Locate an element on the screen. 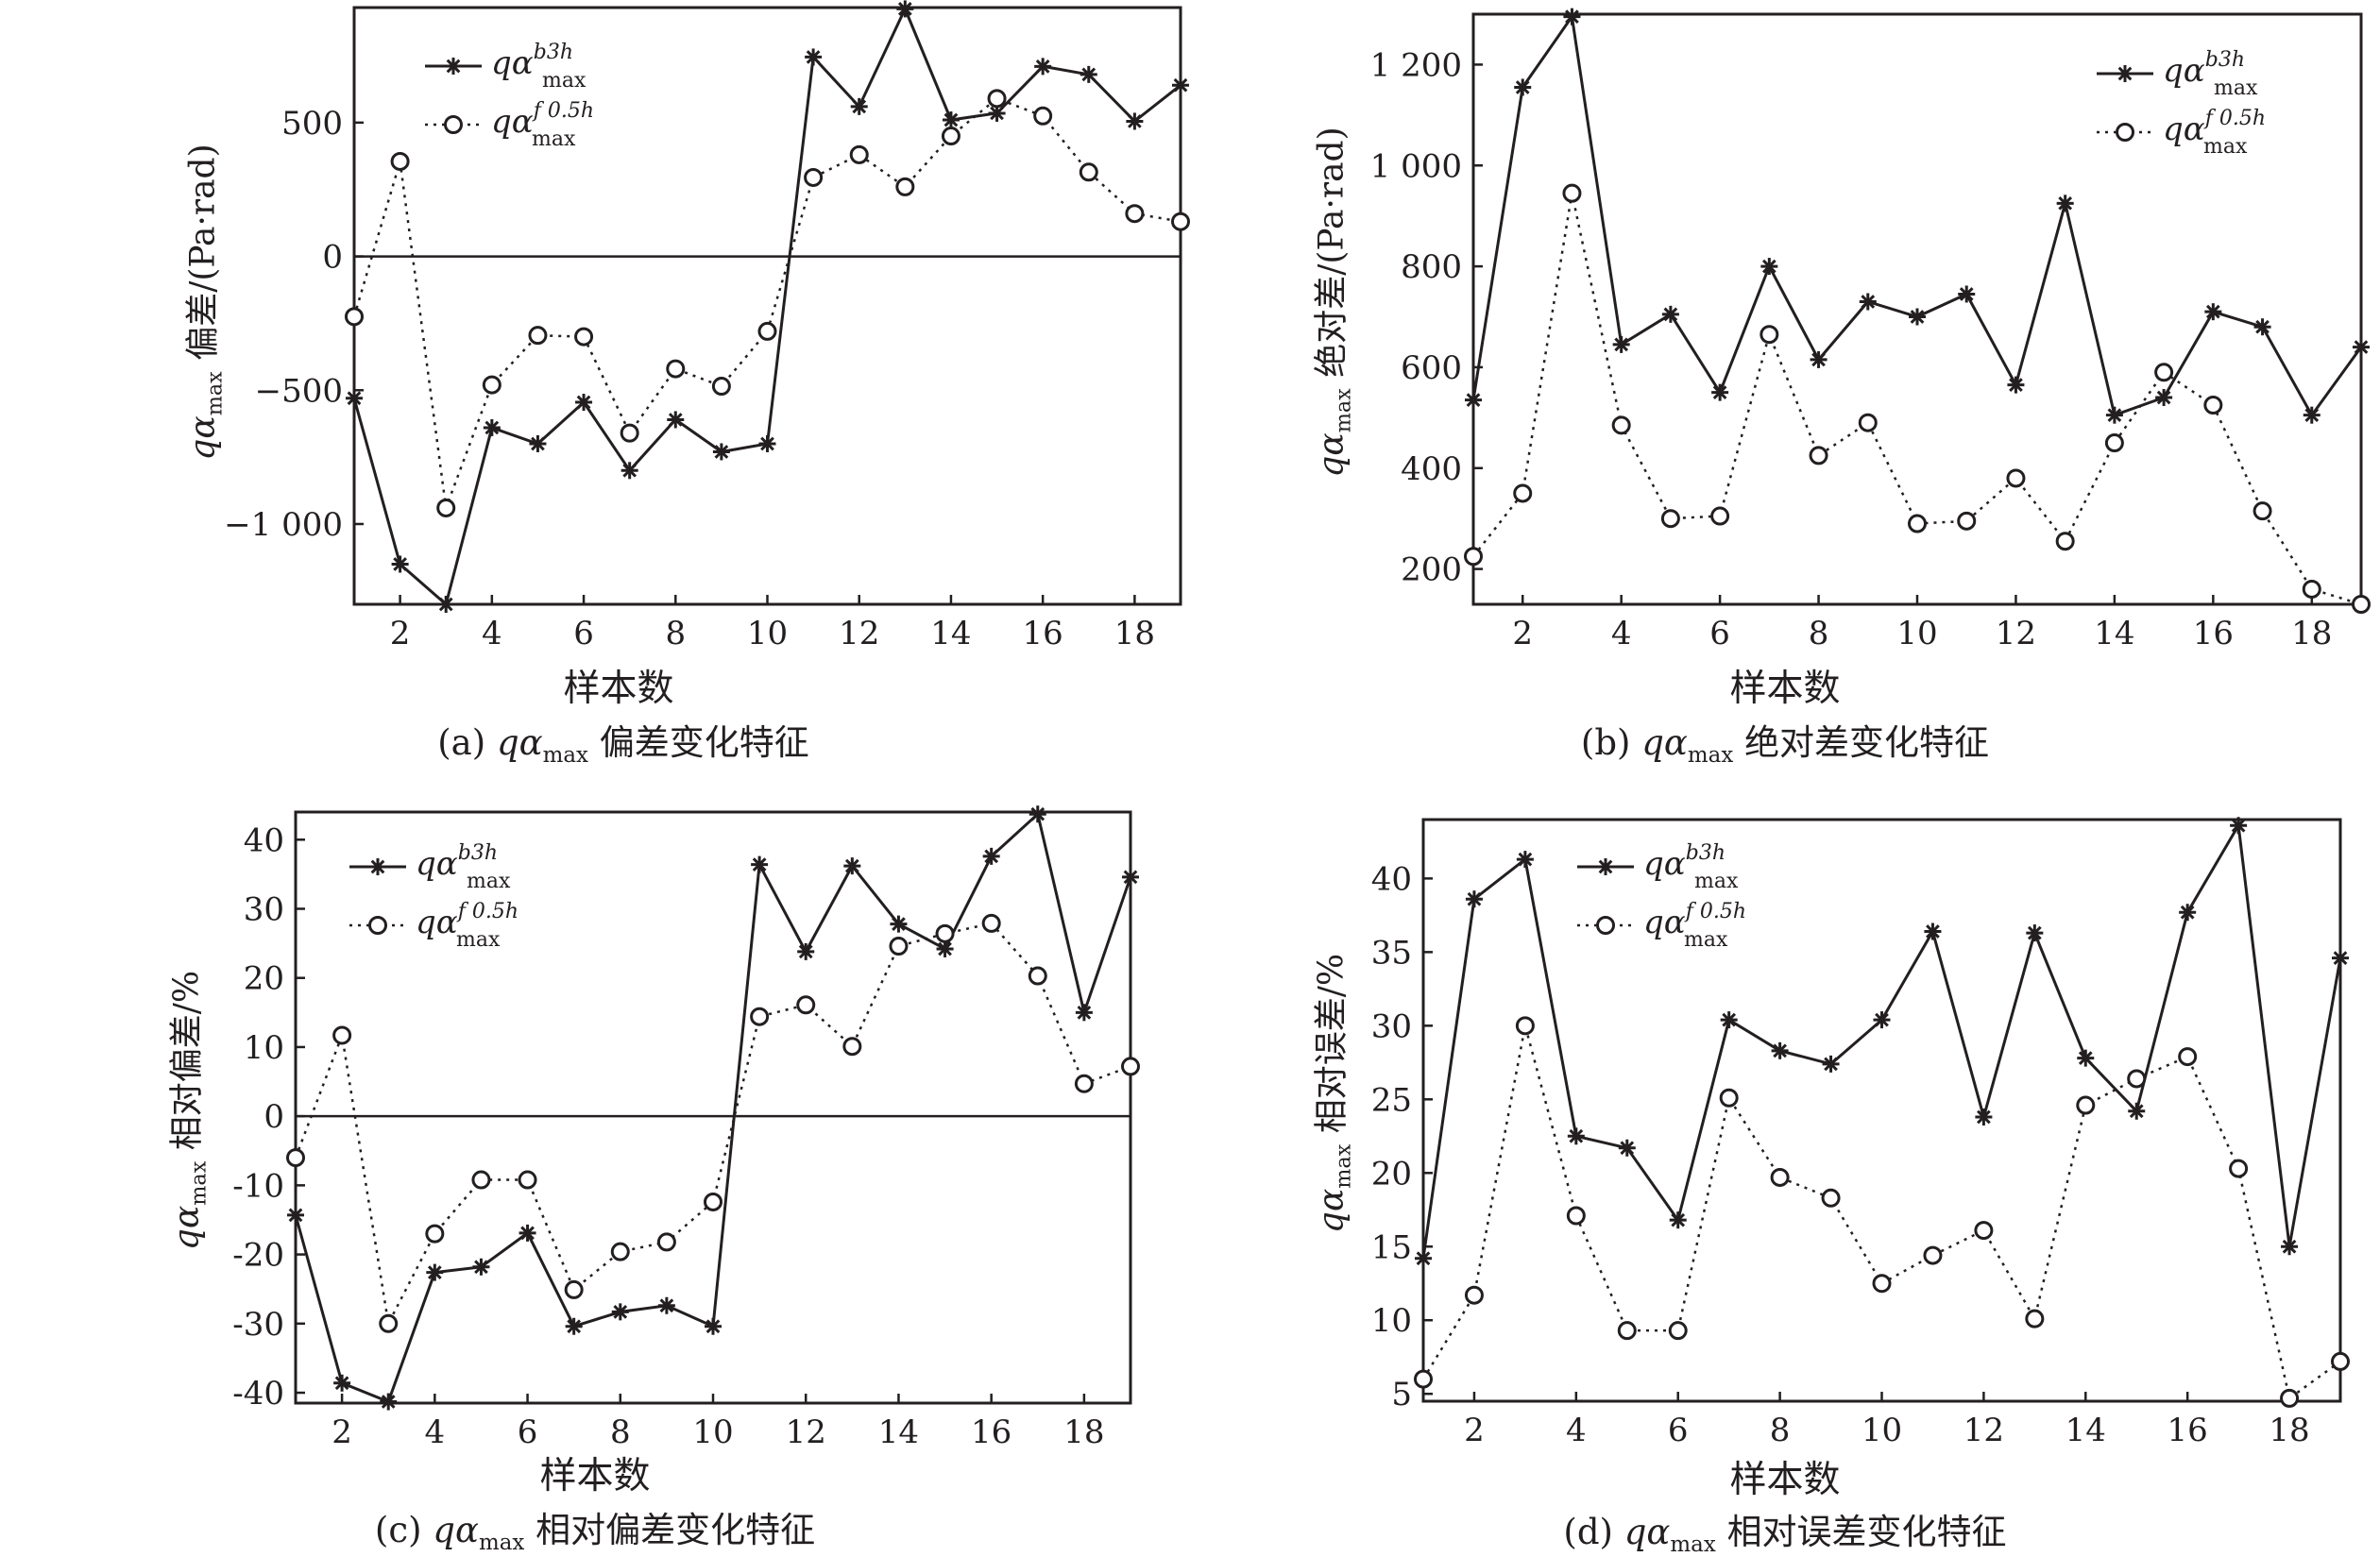  caption-d: (d) qαmax 相对误差变化特征 is located at coordinates (1785, 1534).